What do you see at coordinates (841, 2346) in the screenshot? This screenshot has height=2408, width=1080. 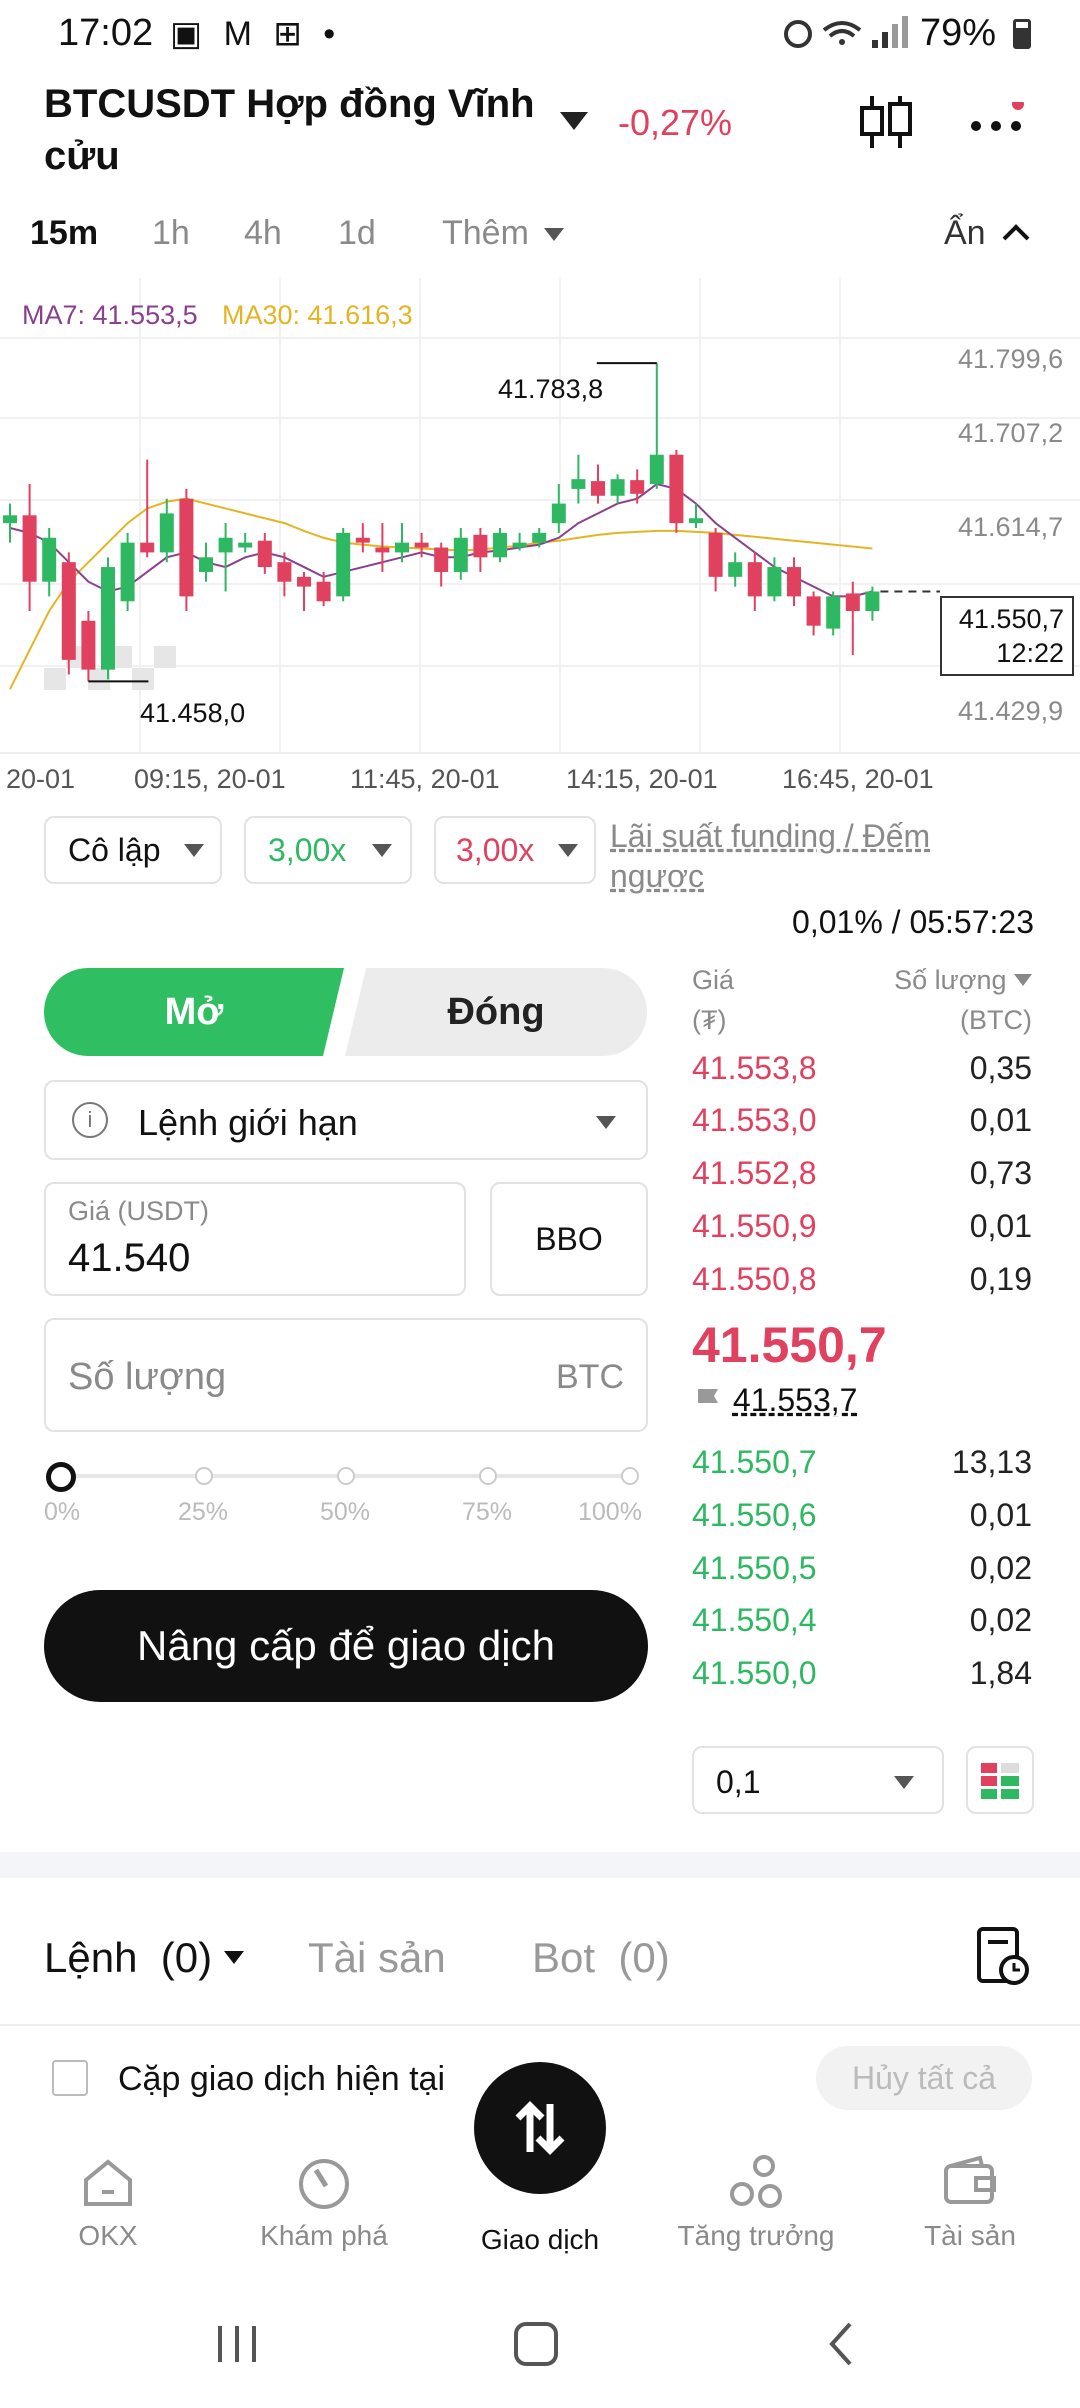 I see `back-icon` at bounding box center [841, 2346].